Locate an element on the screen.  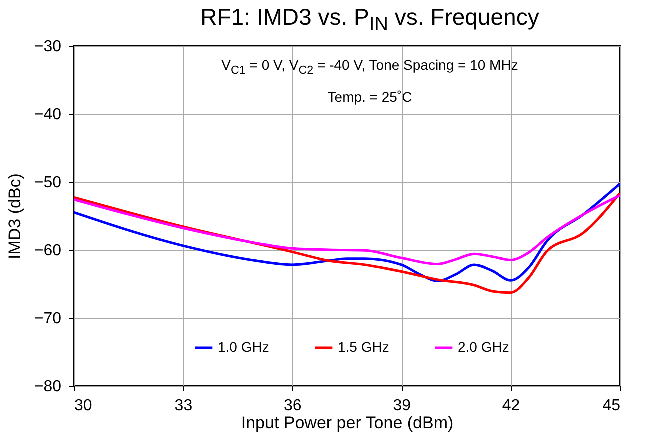
legend-label: 2.0 GHz is located at coordinates (484, 347).